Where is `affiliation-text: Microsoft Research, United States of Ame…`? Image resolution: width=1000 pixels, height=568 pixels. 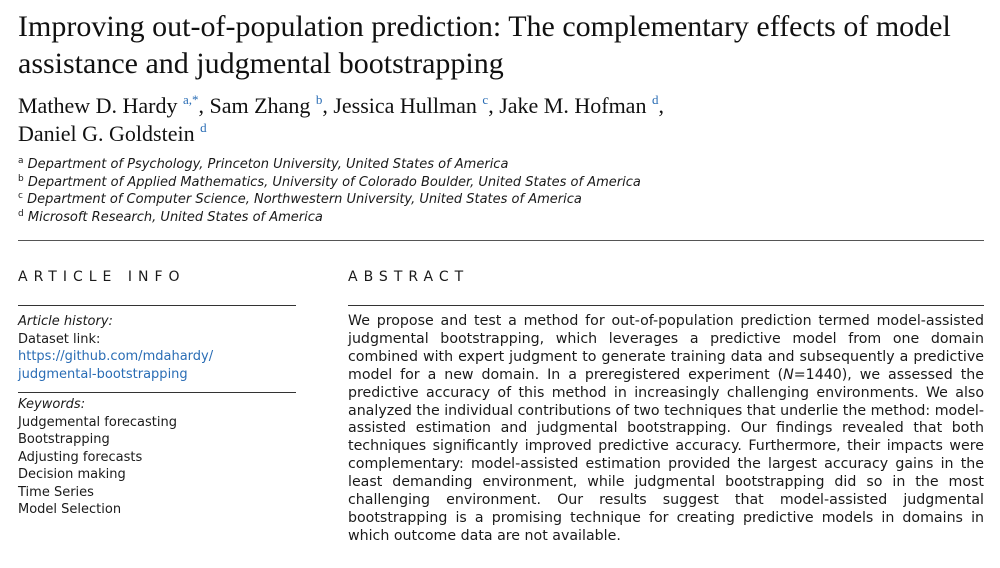 affiliation-text: Microsoft Research, United States of Ame… is located at coordinates (175, 217).